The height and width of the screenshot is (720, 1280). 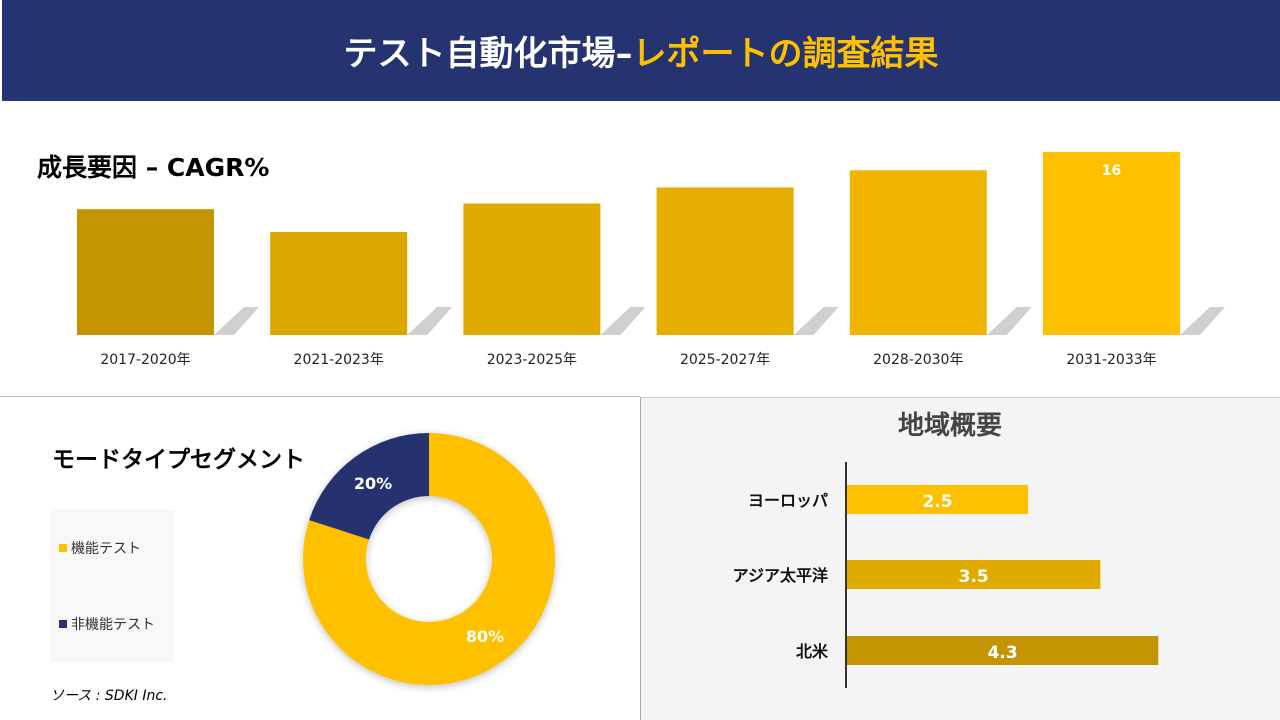 What do you see at coordinates (485, 636) in the screenshot?
I see `slice-data-label: 80%` at bounding box center [485, 636].